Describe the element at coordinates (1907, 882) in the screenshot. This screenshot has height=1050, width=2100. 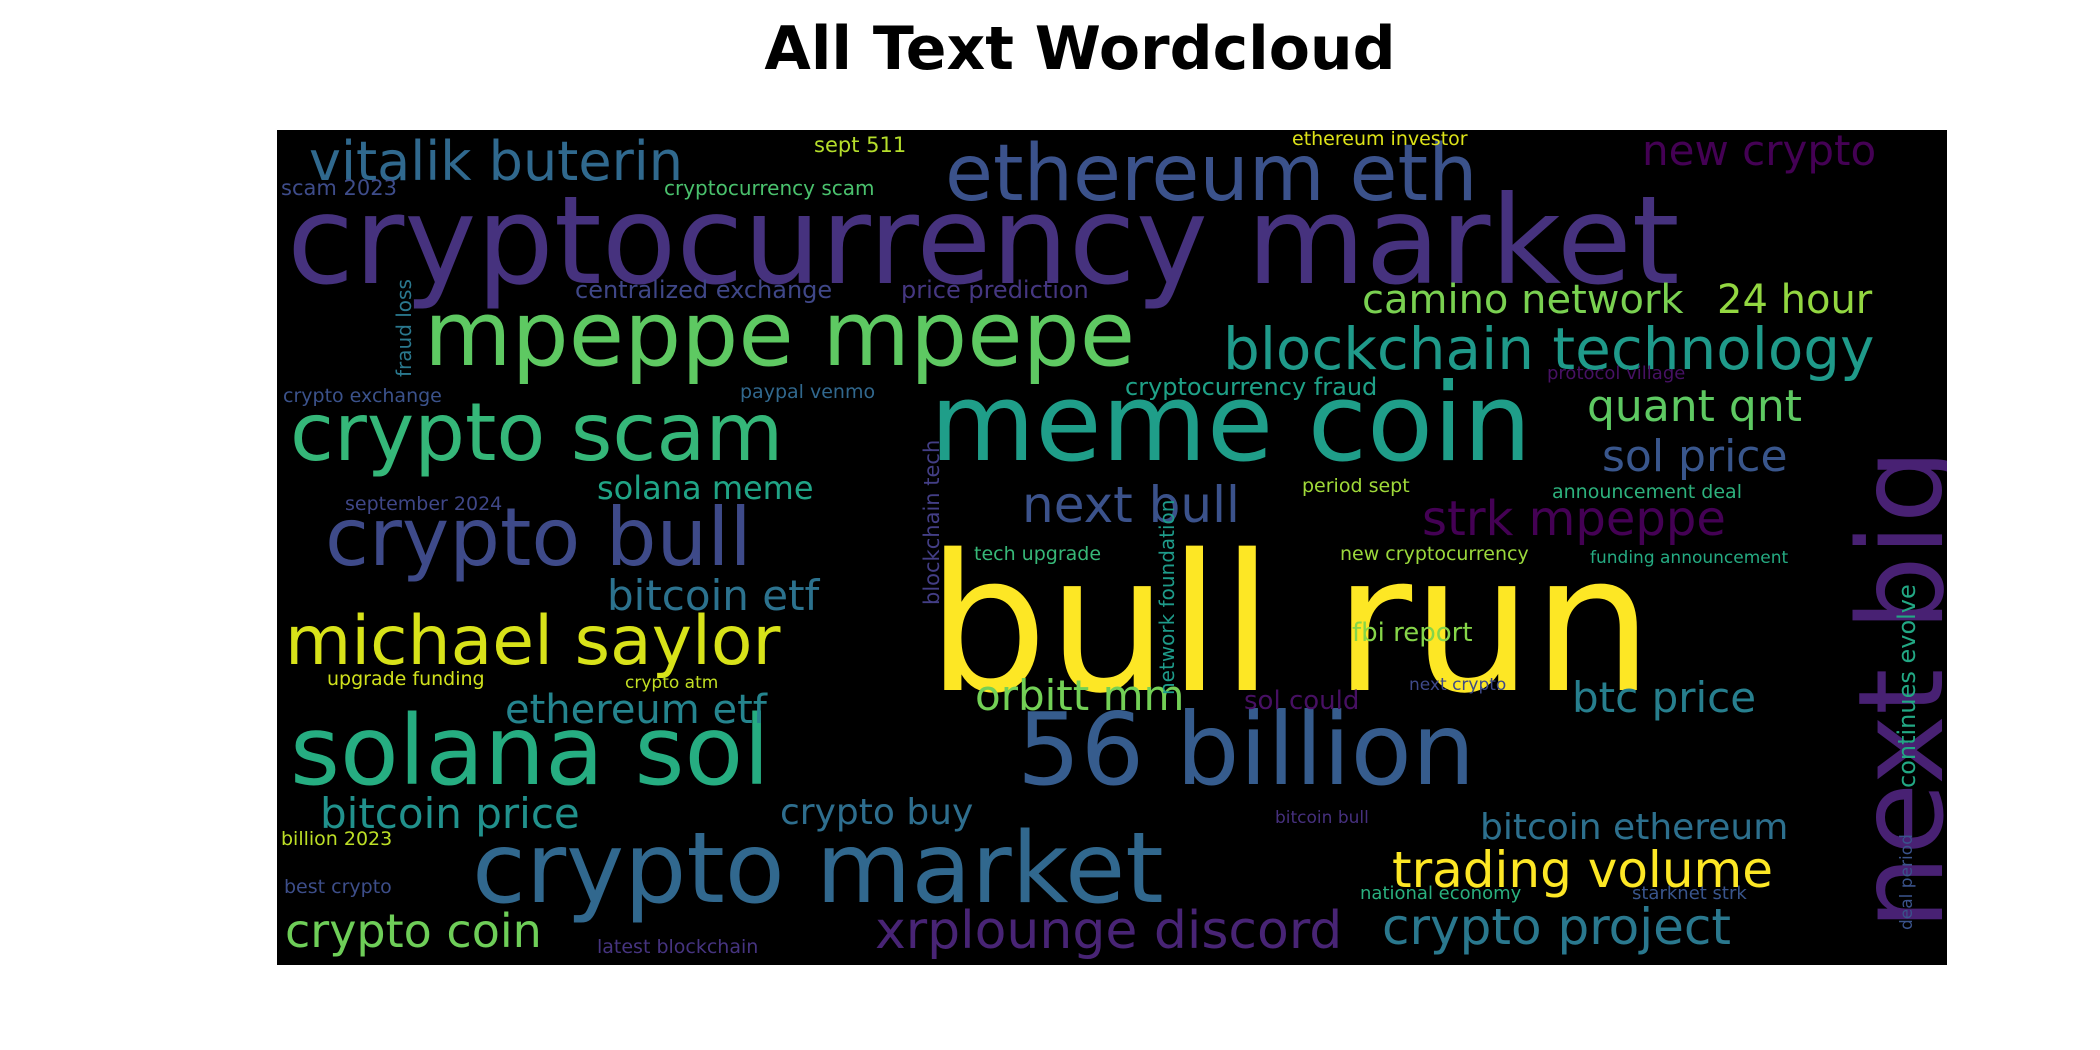
I see `wordcloud-word: deal period` at that location.